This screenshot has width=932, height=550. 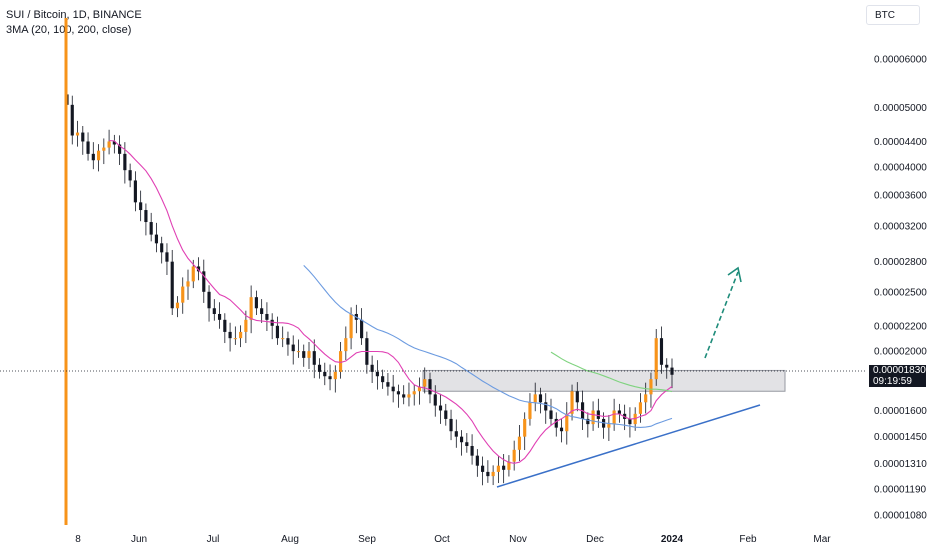 I want to click on time-tick-label: Mar, so click(x=822, y=539).